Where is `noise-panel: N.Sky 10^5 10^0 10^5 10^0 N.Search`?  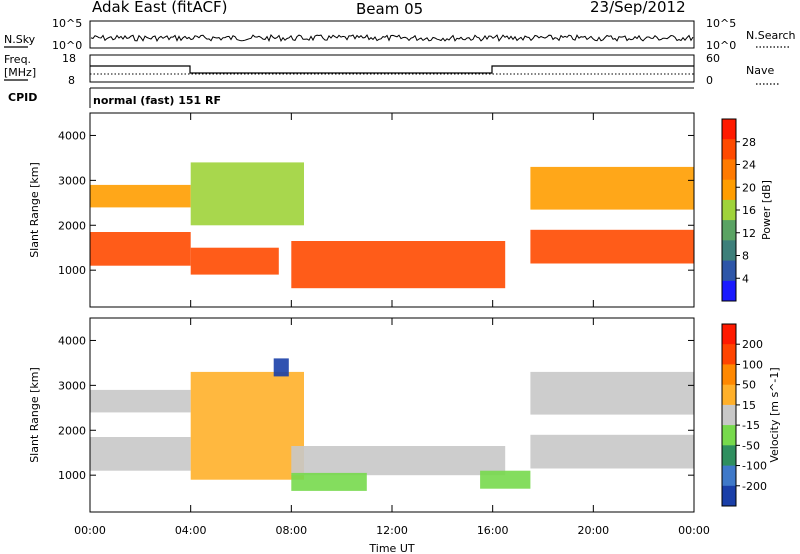
noise-panel: N.Sky 10^5 10^0 10^5 10^0 N.Search is located at coordinates (400, 34).